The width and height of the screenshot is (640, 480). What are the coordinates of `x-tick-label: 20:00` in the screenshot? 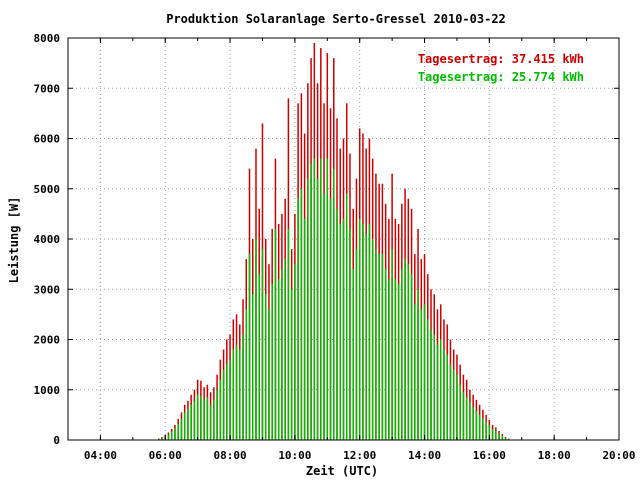 It's located at (618, 455).